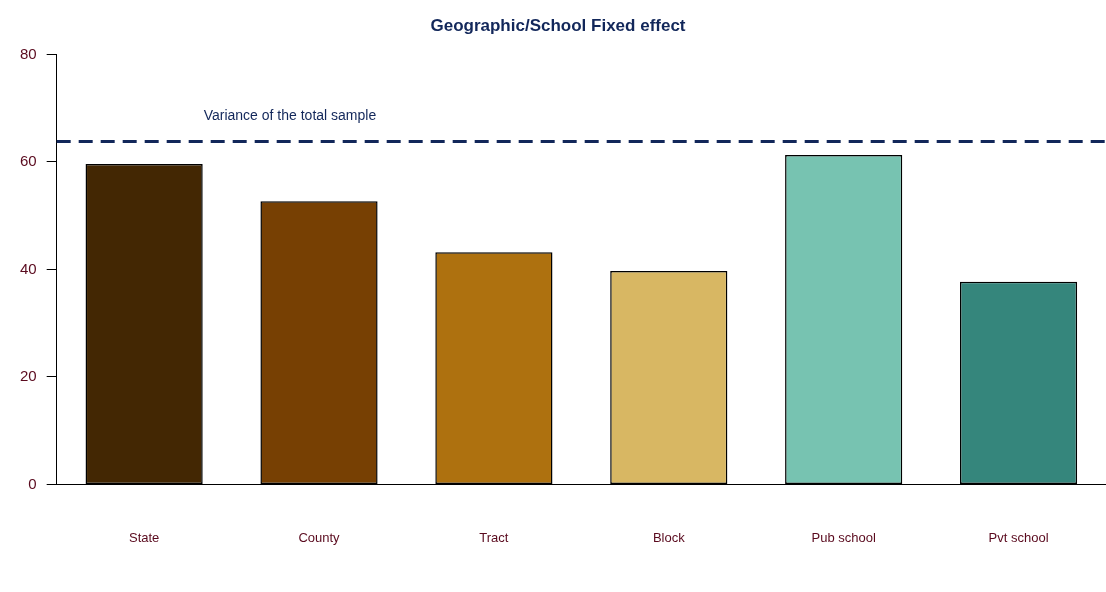 This screenshot has height=592, width=1106. Describe the element at coordinates (290, 115) in the screenshot. I see `ref-line-label: Variance of the total sample` at that location.